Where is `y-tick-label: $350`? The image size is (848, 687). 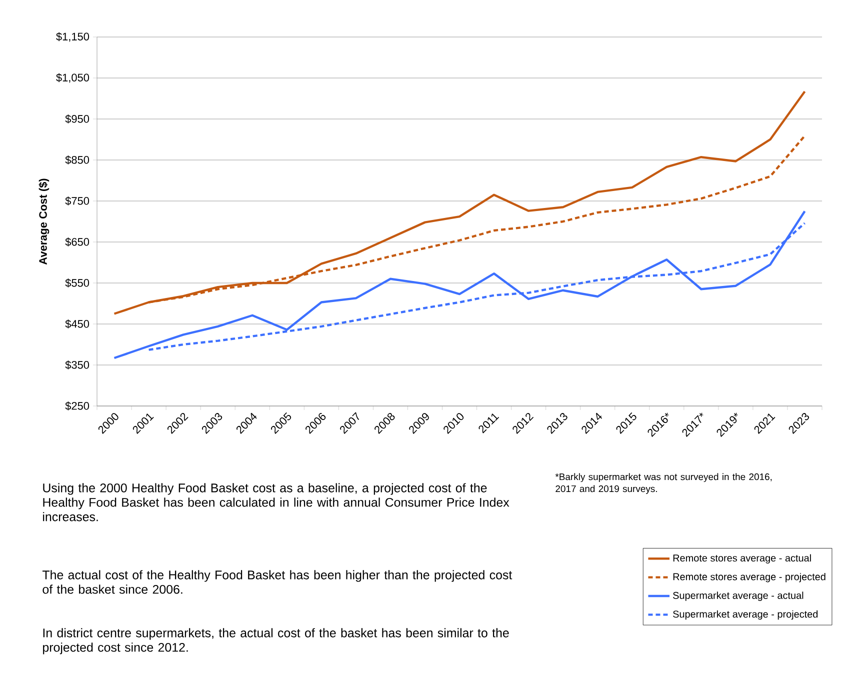
y-tick-label: $350 is located at coordinates (77, 365).